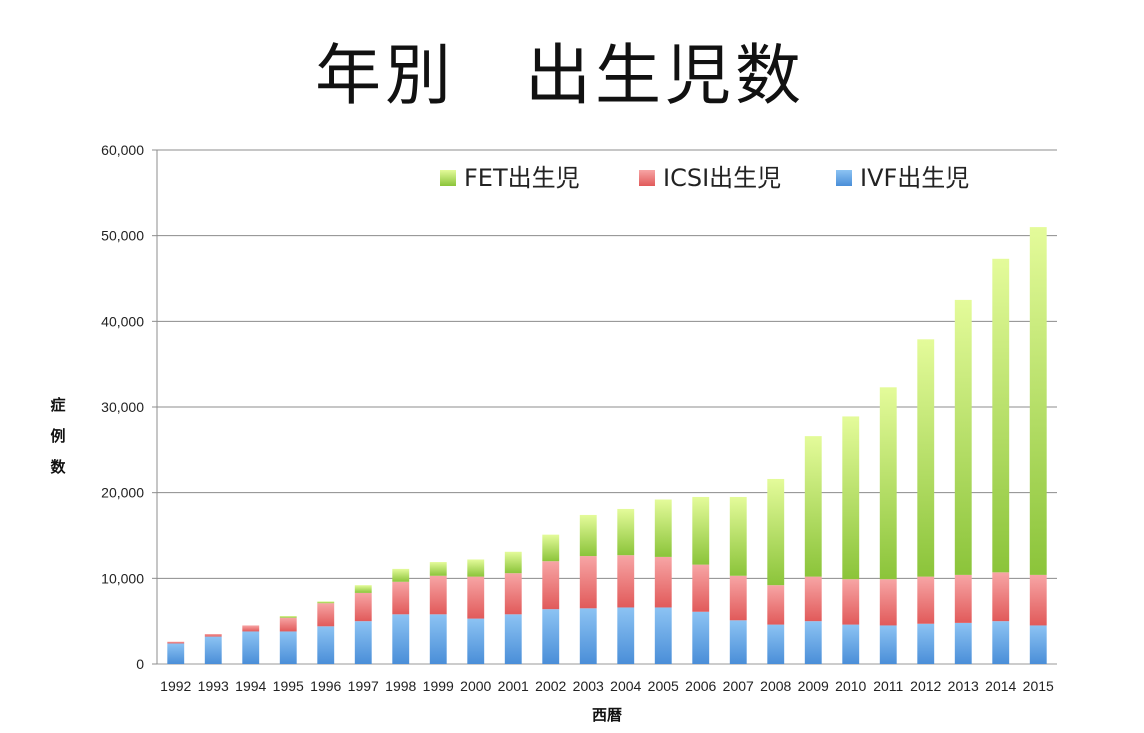 The image size is (1144, 733). I want to click on y-tick-label: 0, so click(140, 664).